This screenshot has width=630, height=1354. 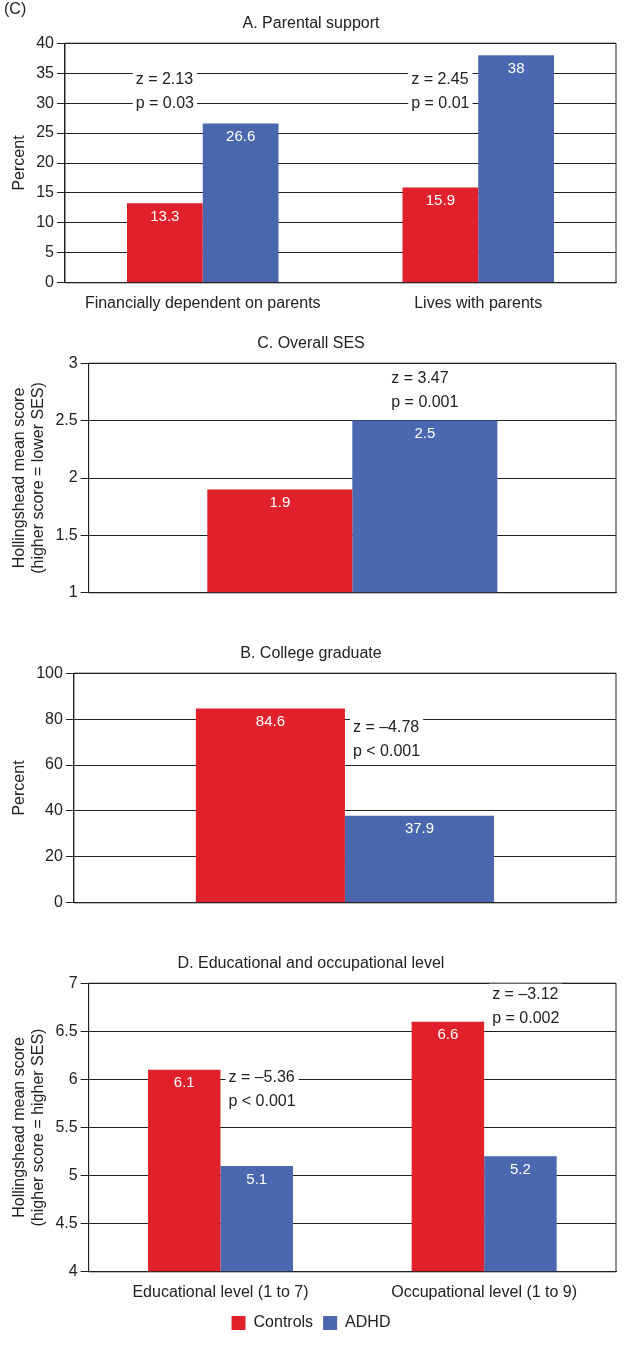 I want to click on data-label: 5.1, so click(x=257, y=1178).